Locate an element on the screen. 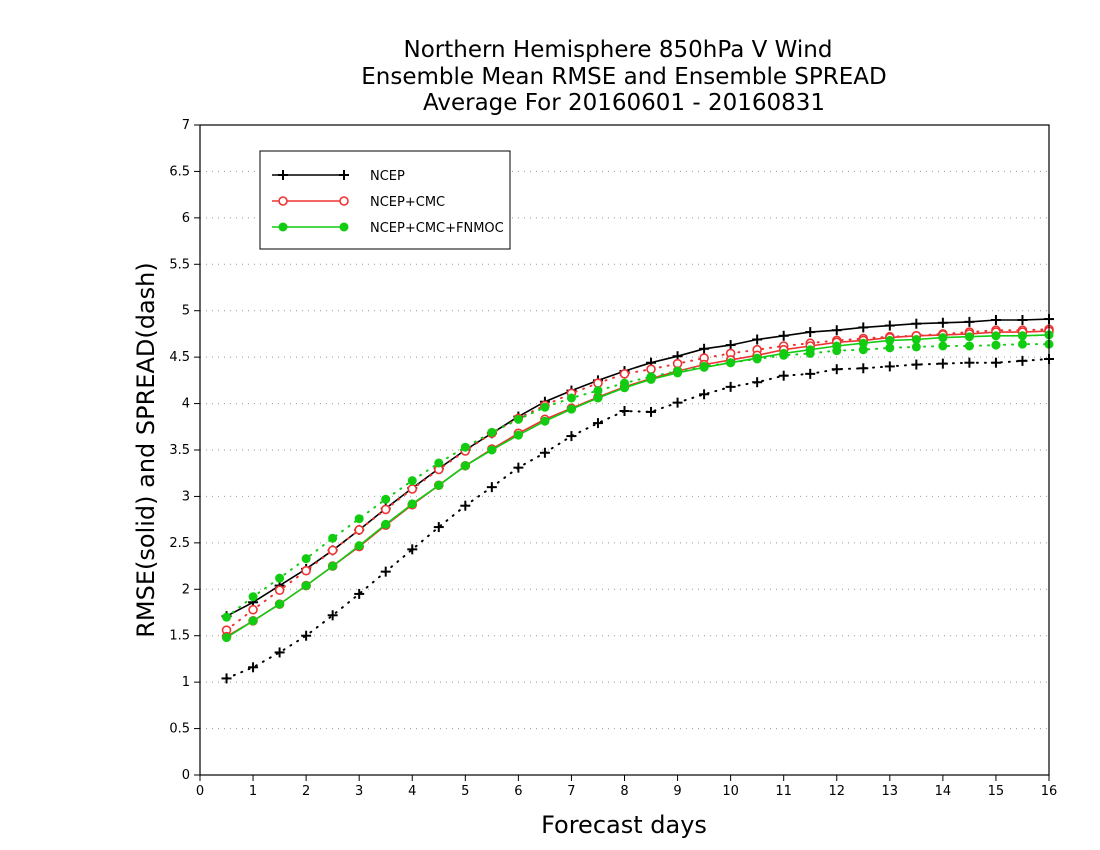 This screenshot has height=850, width=1100. x-tick-label: 1 is located at coordinates (253, 791).